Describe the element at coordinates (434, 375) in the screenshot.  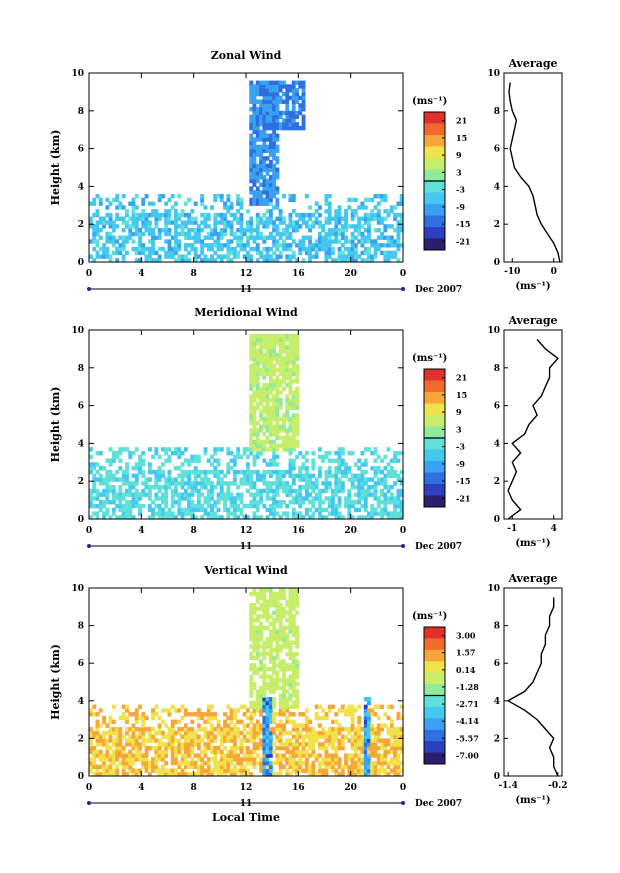
I see `colorbar-swatch` at that location.